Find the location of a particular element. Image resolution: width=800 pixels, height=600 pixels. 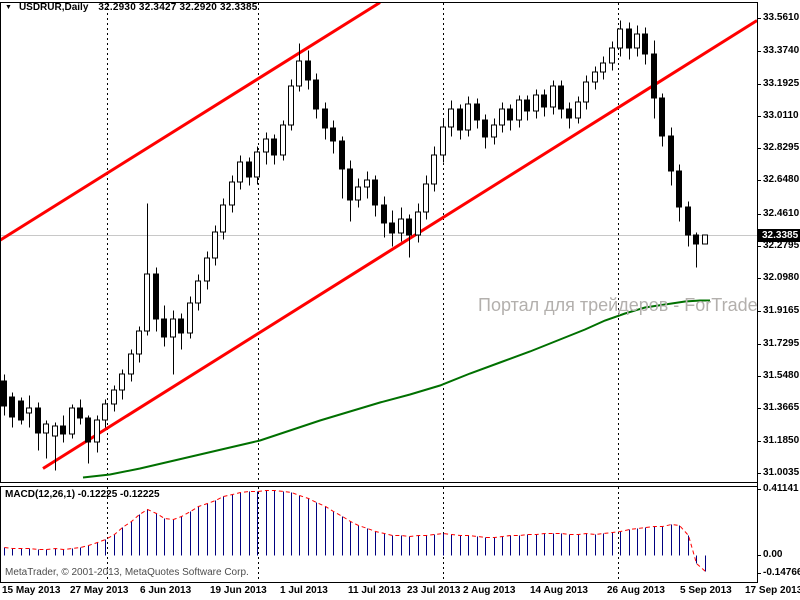

price-axis-label: 32.0980 is located at coordinates (781, 277).